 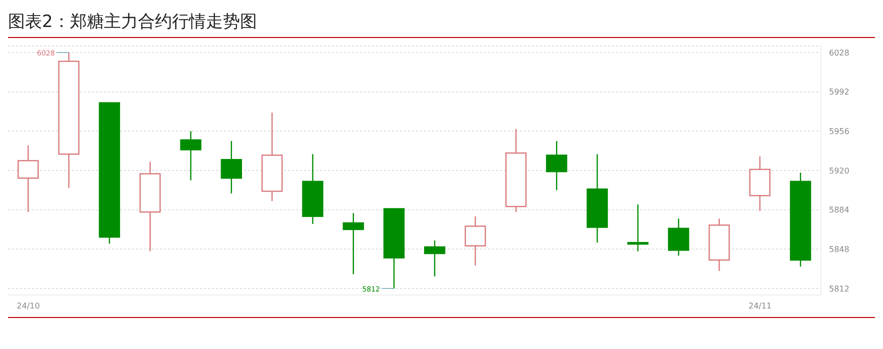 What do you see at coordinates (839, 53) in the screenshot?
I see `y-tick-label: 6028` at bounding box center [839, 53].